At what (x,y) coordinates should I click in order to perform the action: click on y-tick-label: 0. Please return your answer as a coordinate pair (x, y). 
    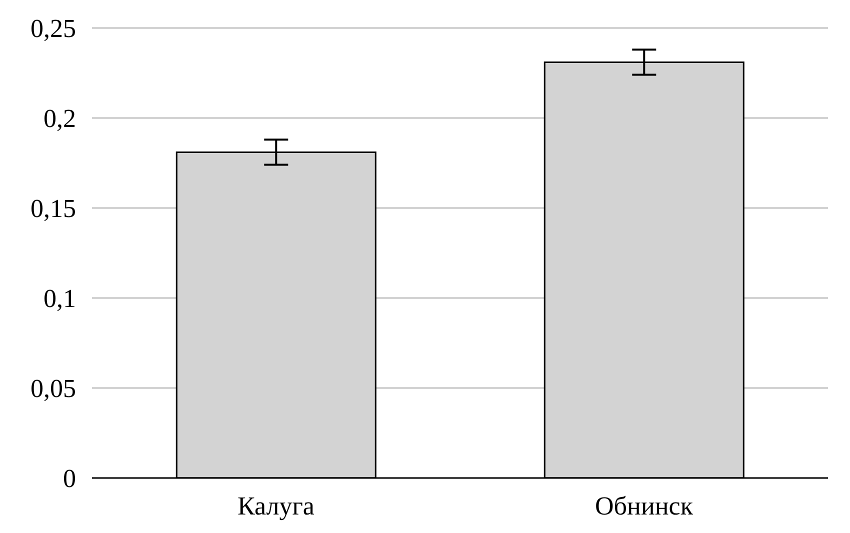
    Looking at the image, I should click on (69, 479).